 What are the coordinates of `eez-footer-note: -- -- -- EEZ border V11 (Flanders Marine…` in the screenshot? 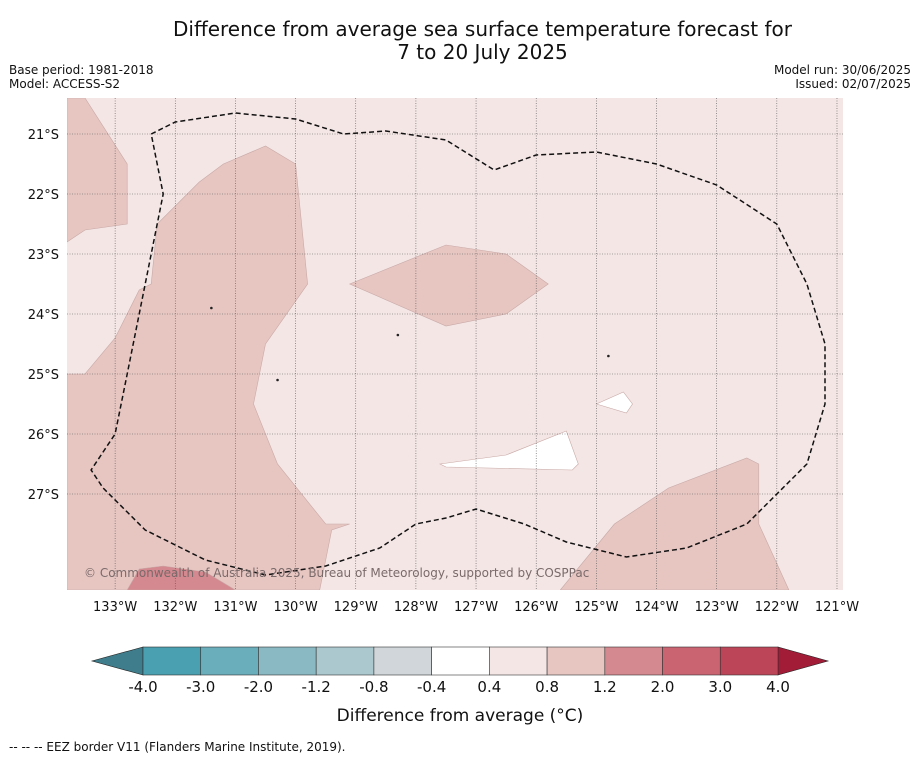 It's located at (177, 747).